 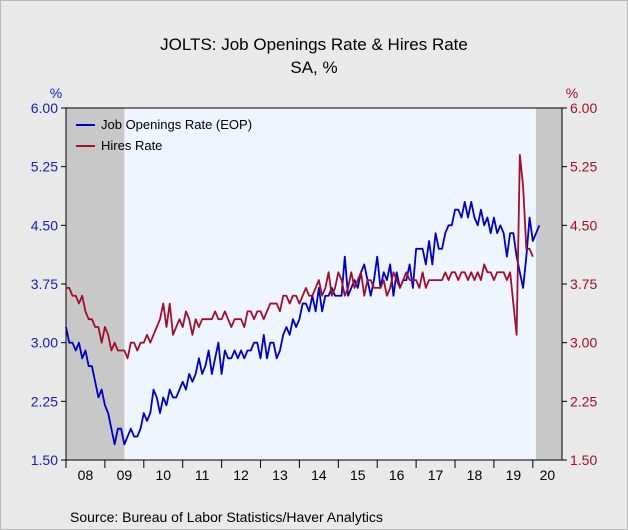 I want to click on x-tick-label: 20, so click(x=548, y=475).